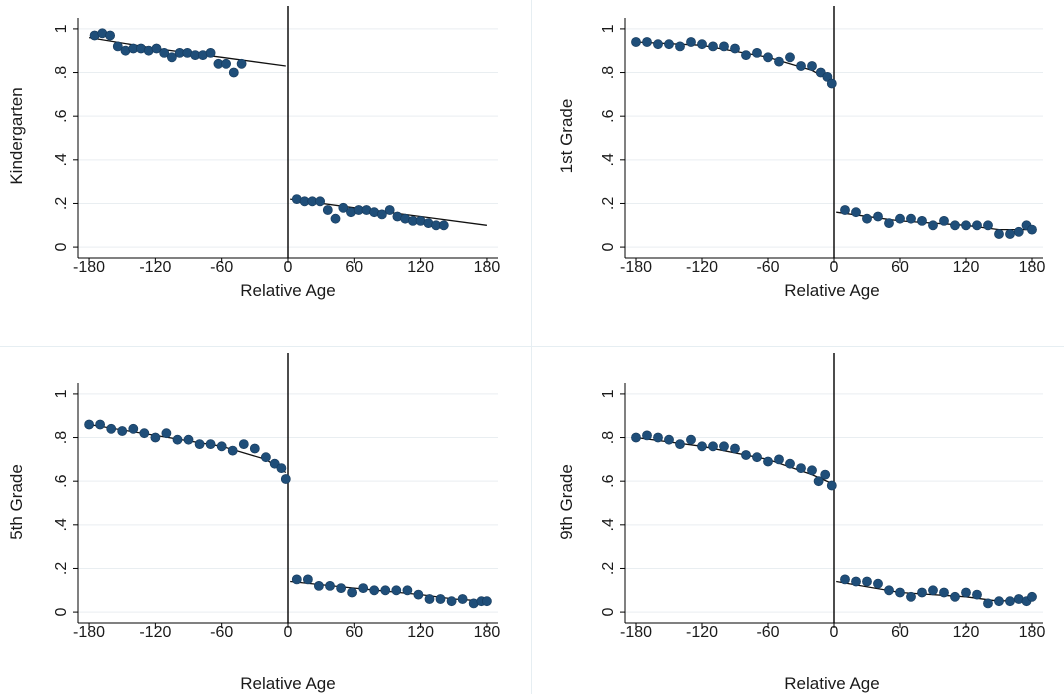  What do you see at coordinates (354, 267) in the screenshot?
I see `x-tick-label: 60` at bounding box center [354, 267].